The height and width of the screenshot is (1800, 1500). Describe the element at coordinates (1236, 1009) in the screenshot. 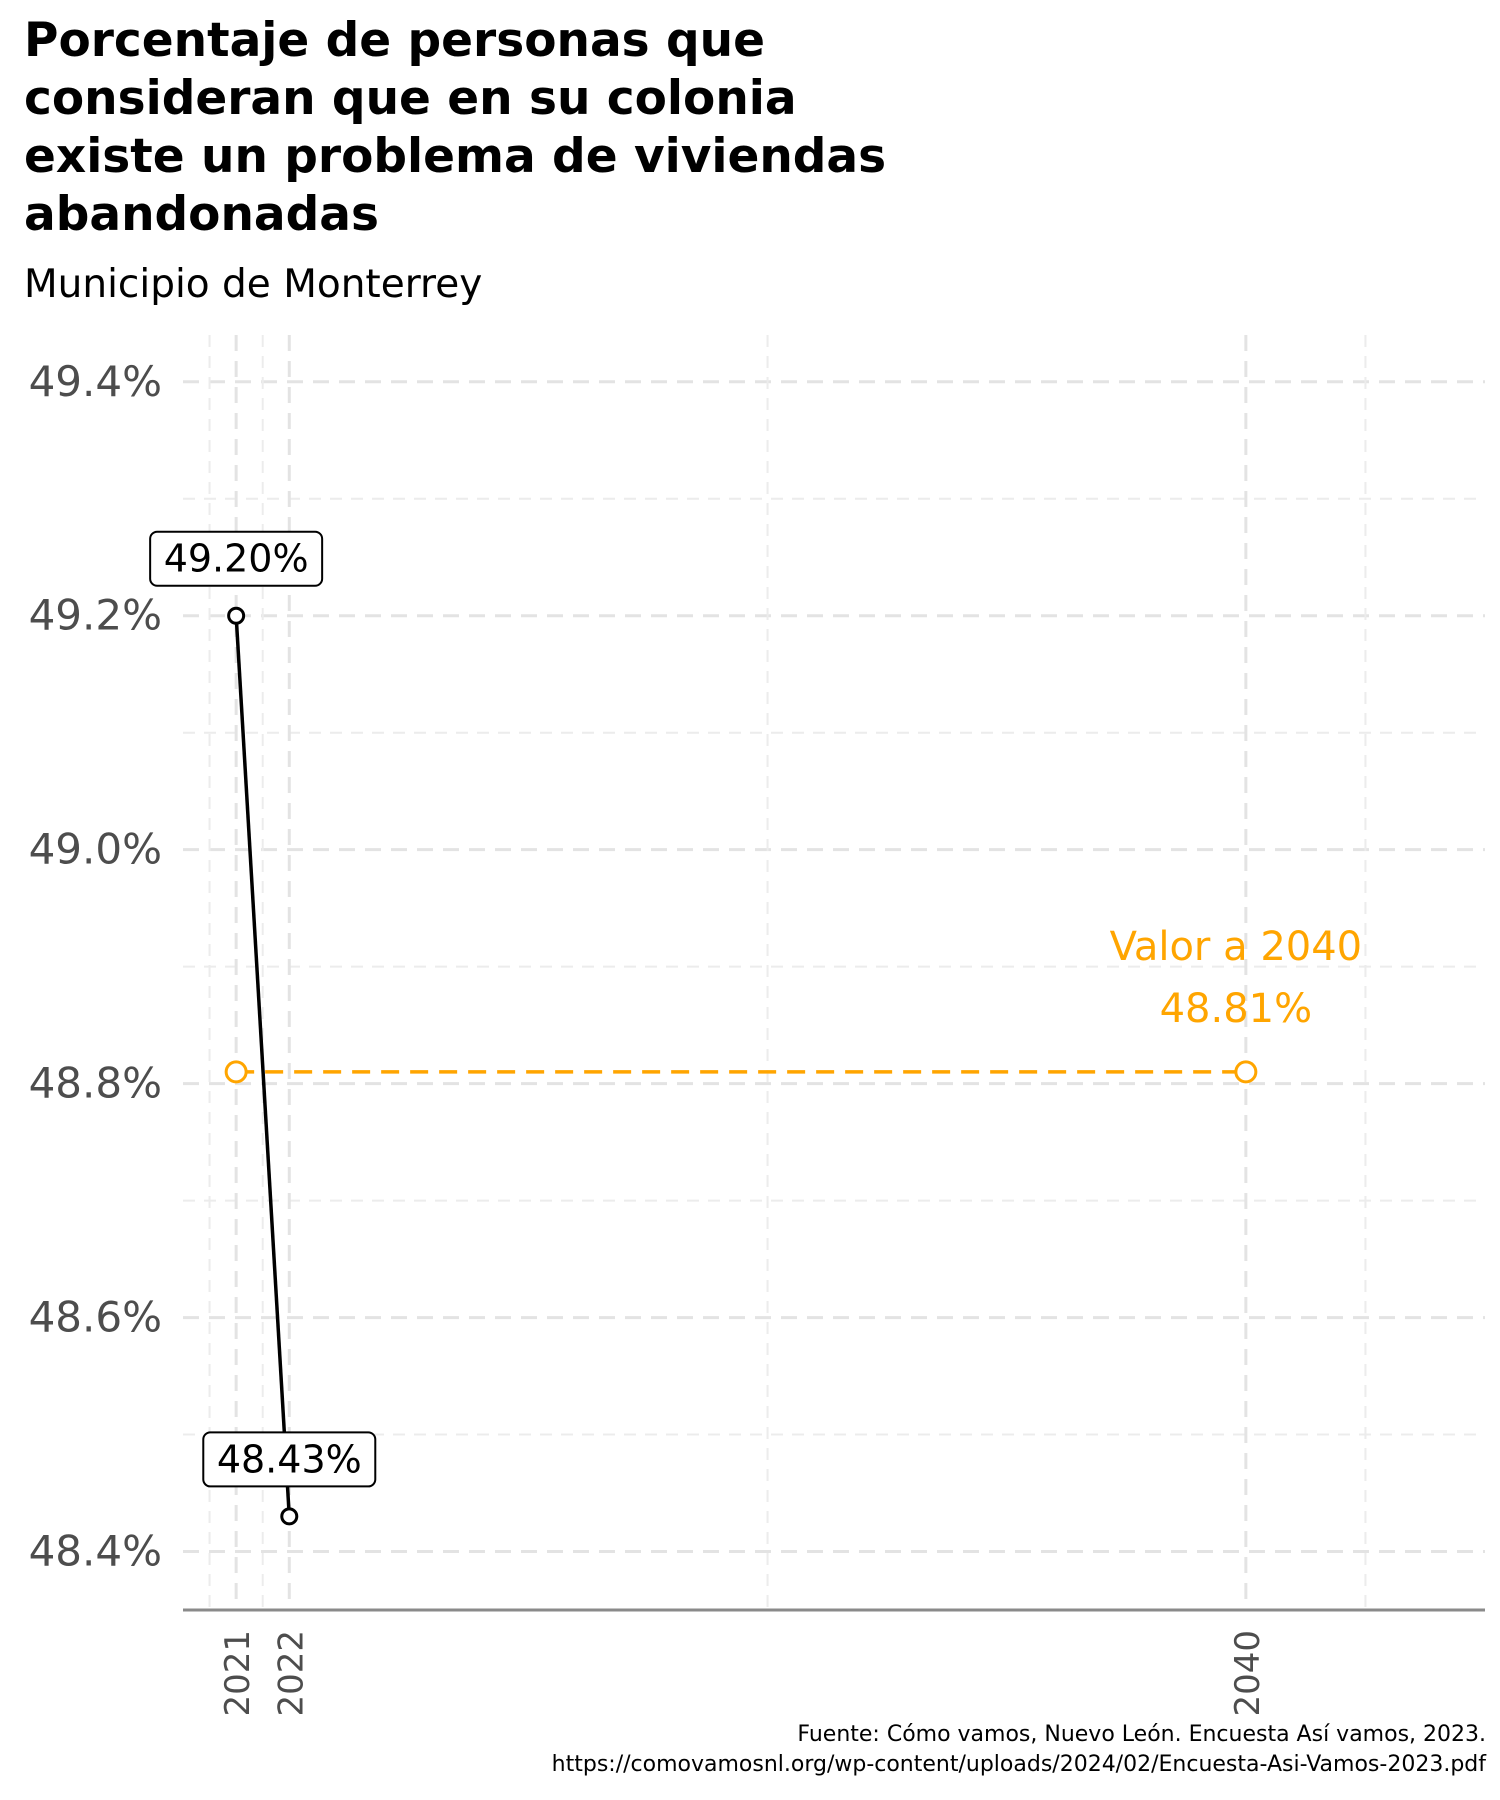

I see `target-annotation: 48.81%` at that location.